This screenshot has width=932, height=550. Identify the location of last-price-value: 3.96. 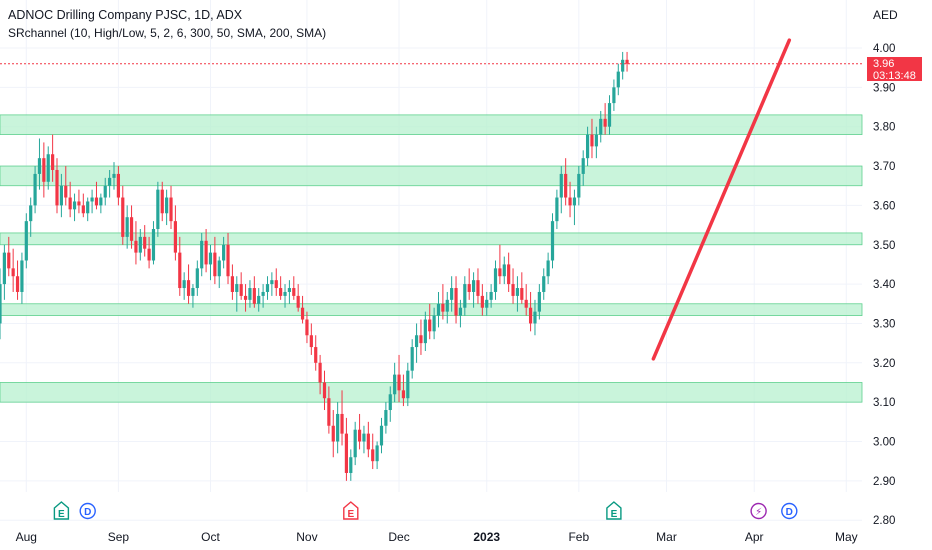
(884, 64).